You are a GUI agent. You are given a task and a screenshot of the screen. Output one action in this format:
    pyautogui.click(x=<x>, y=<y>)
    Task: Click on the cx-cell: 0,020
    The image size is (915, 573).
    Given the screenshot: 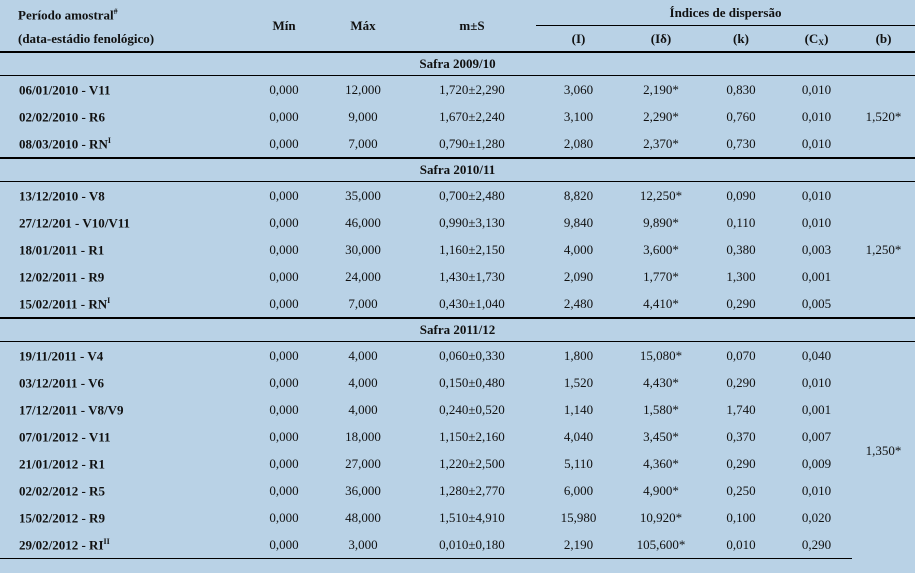 What is the action you would take?
    pyautogui.click(x=816, y=517)
    